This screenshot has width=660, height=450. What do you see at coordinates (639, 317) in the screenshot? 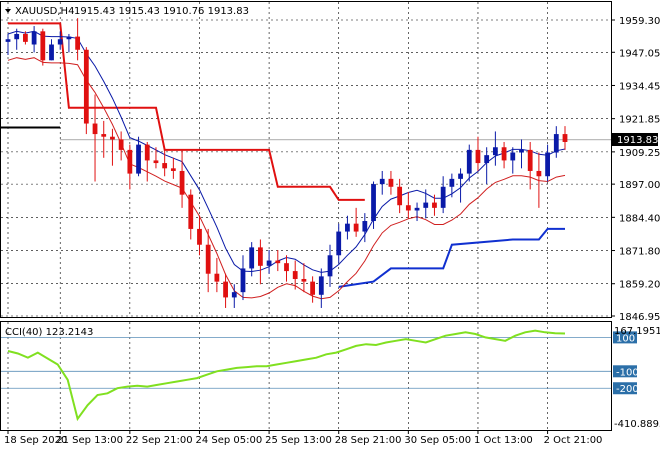
I see `price-tick-label: 1846.95` at bounding box center [639, 317].